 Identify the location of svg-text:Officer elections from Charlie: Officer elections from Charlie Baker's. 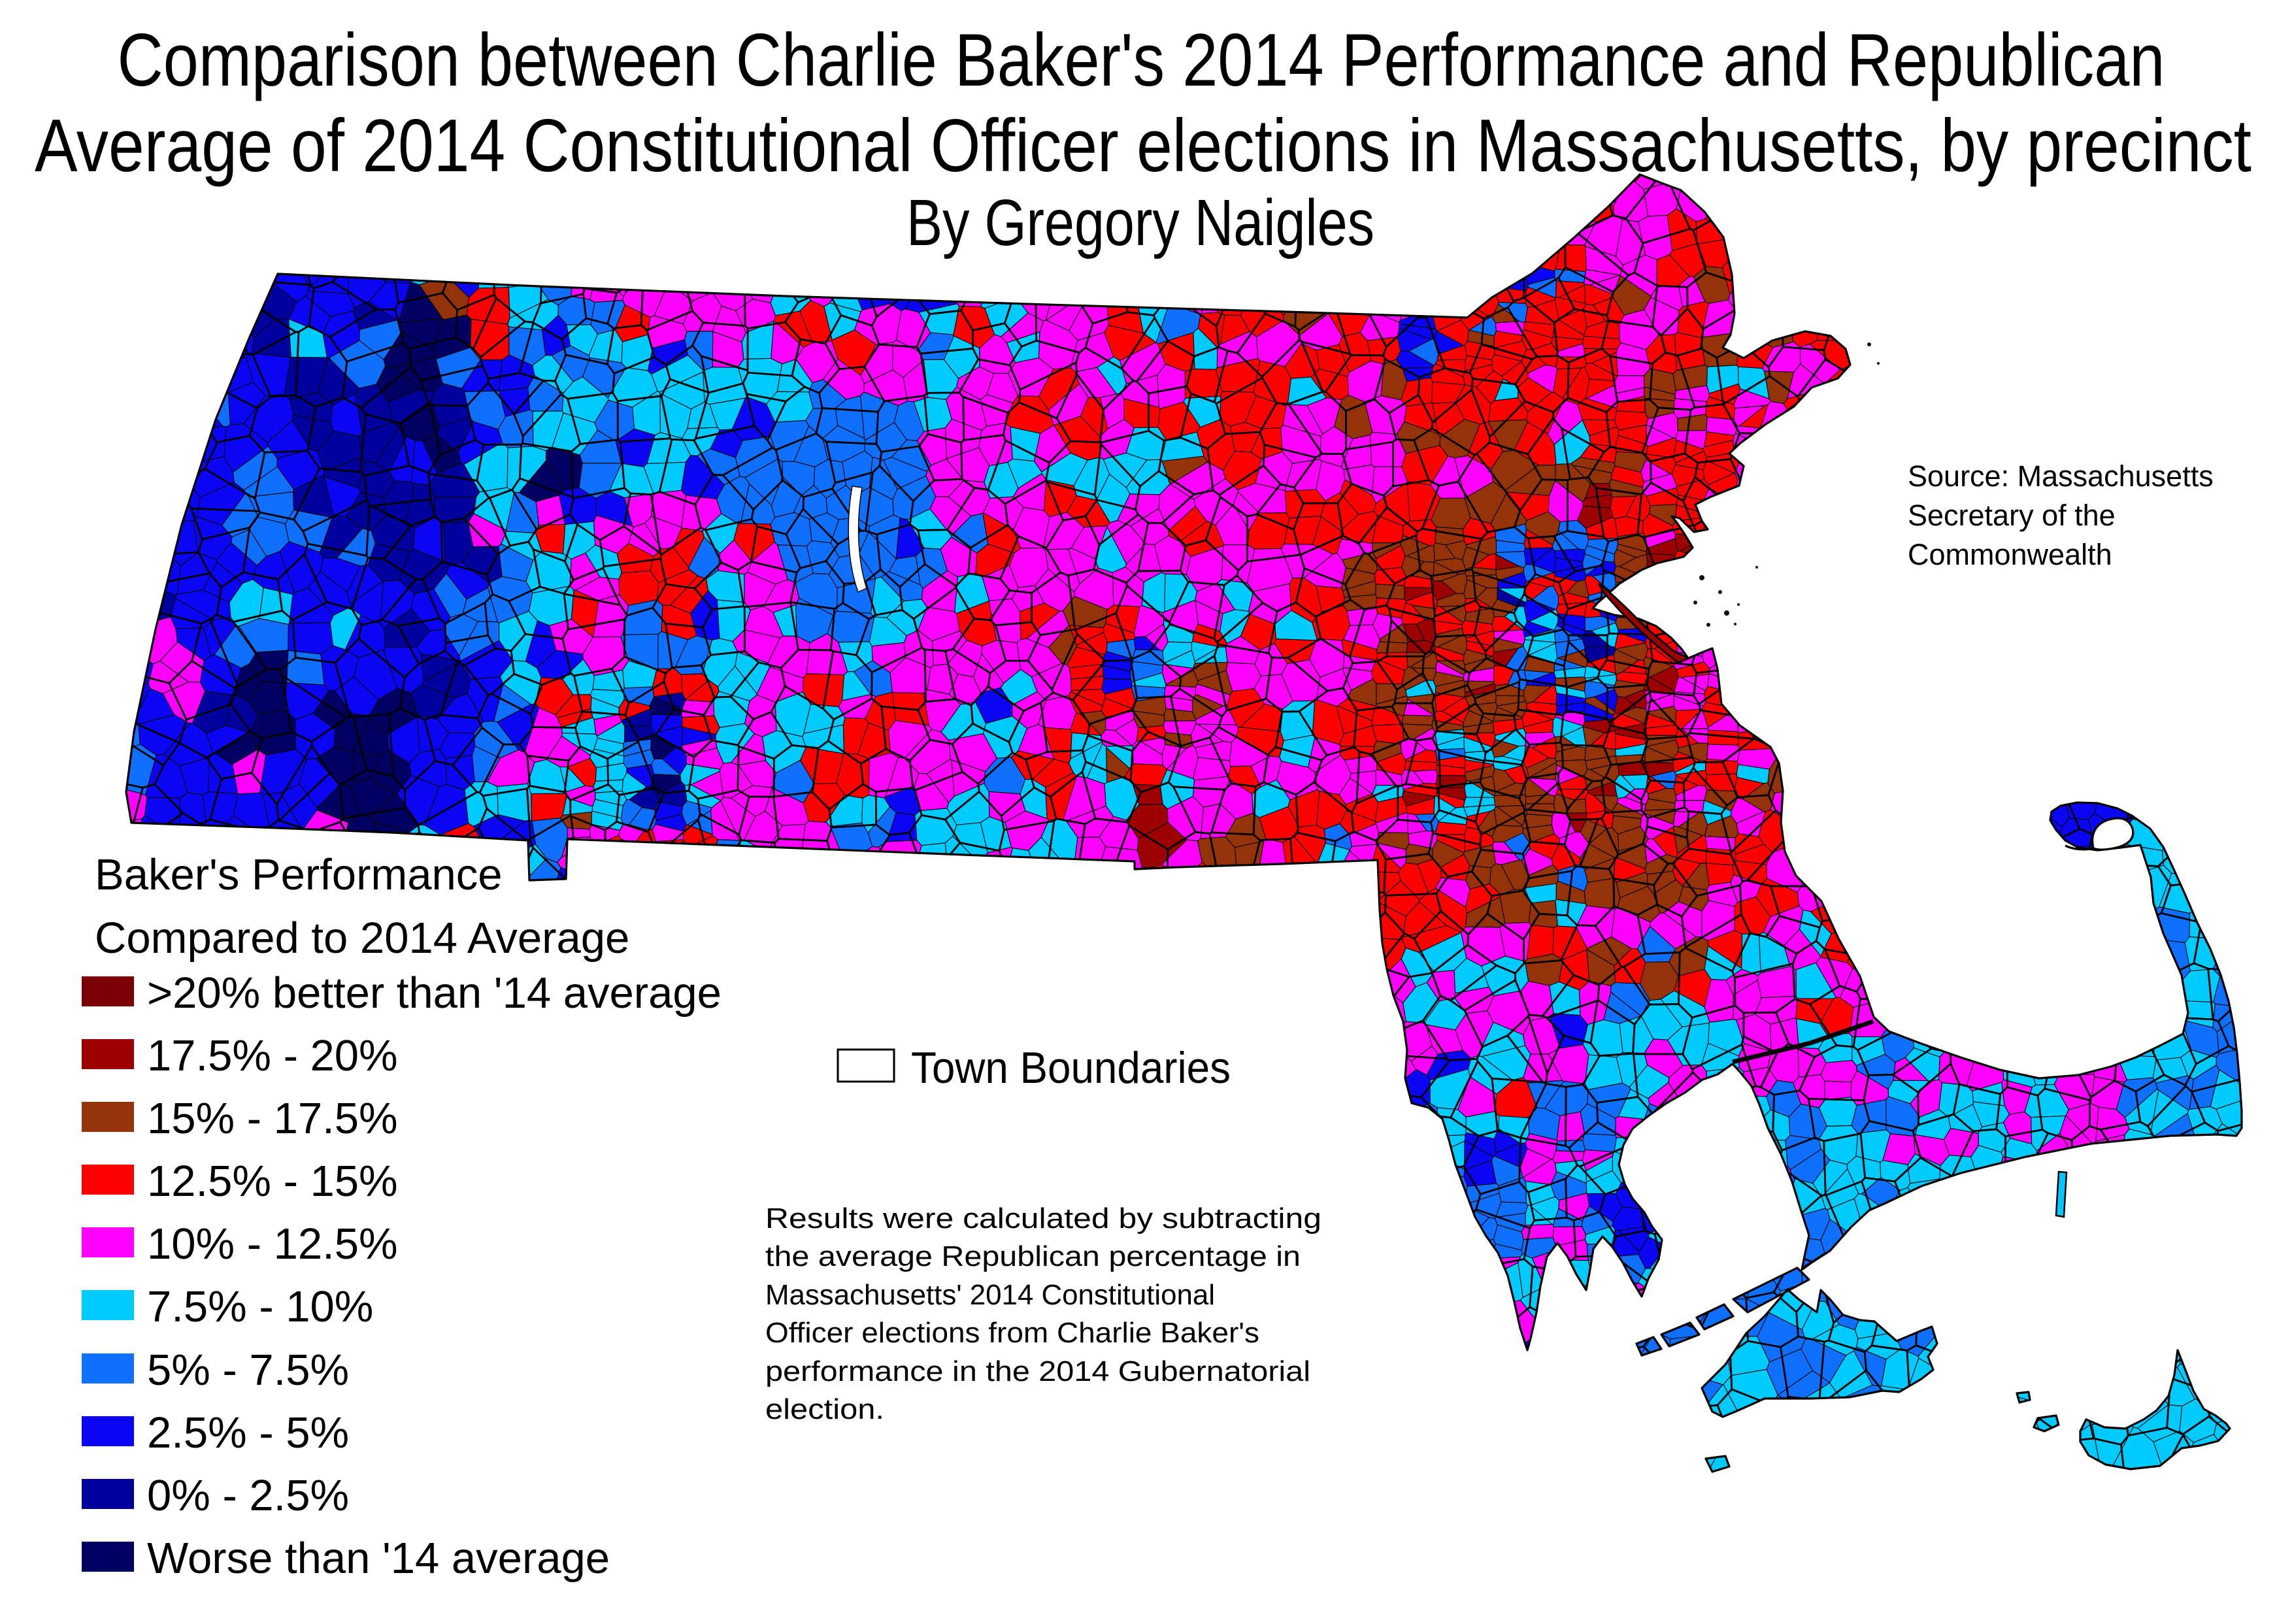
(1012, 1333).